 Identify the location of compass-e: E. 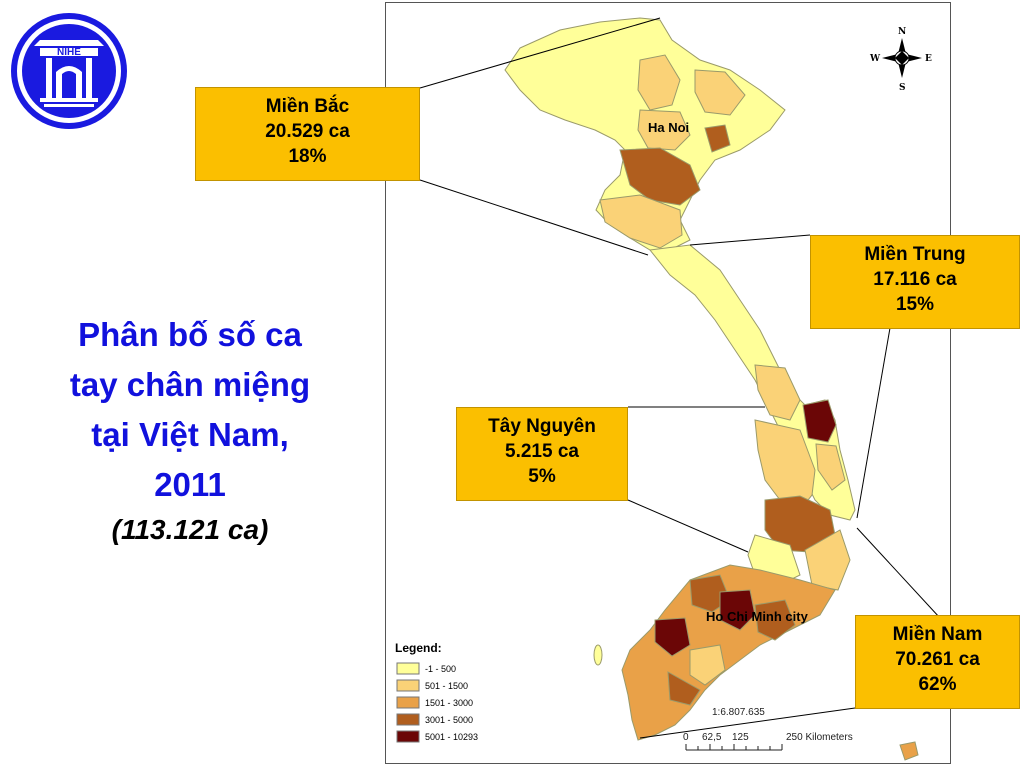
(928, 59).